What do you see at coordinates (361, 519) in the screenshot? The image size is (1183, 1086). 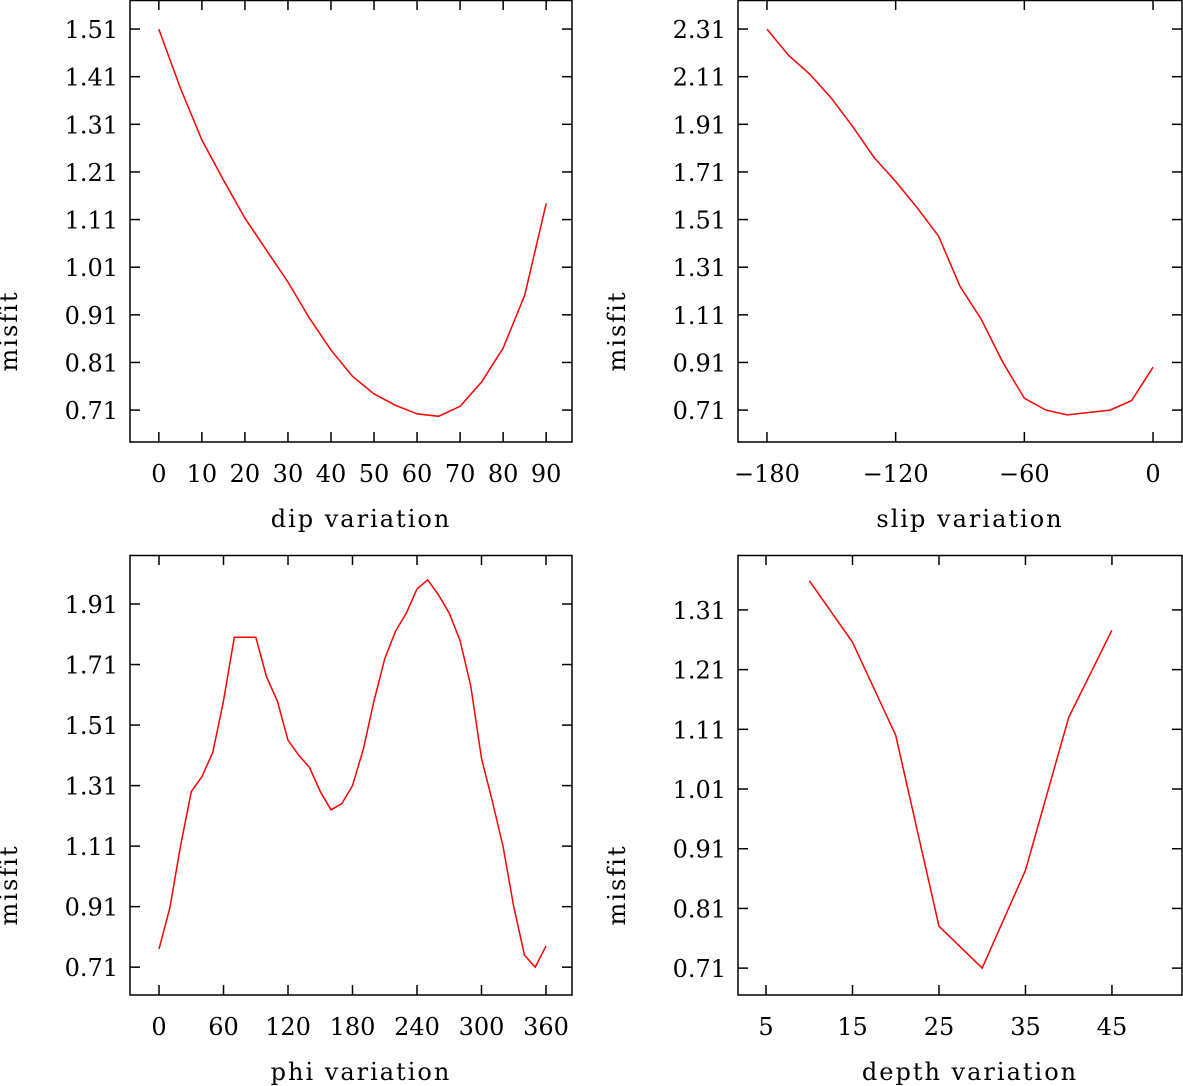 I see `x-axis-label: dip variation` at bounding box center [361, 519].